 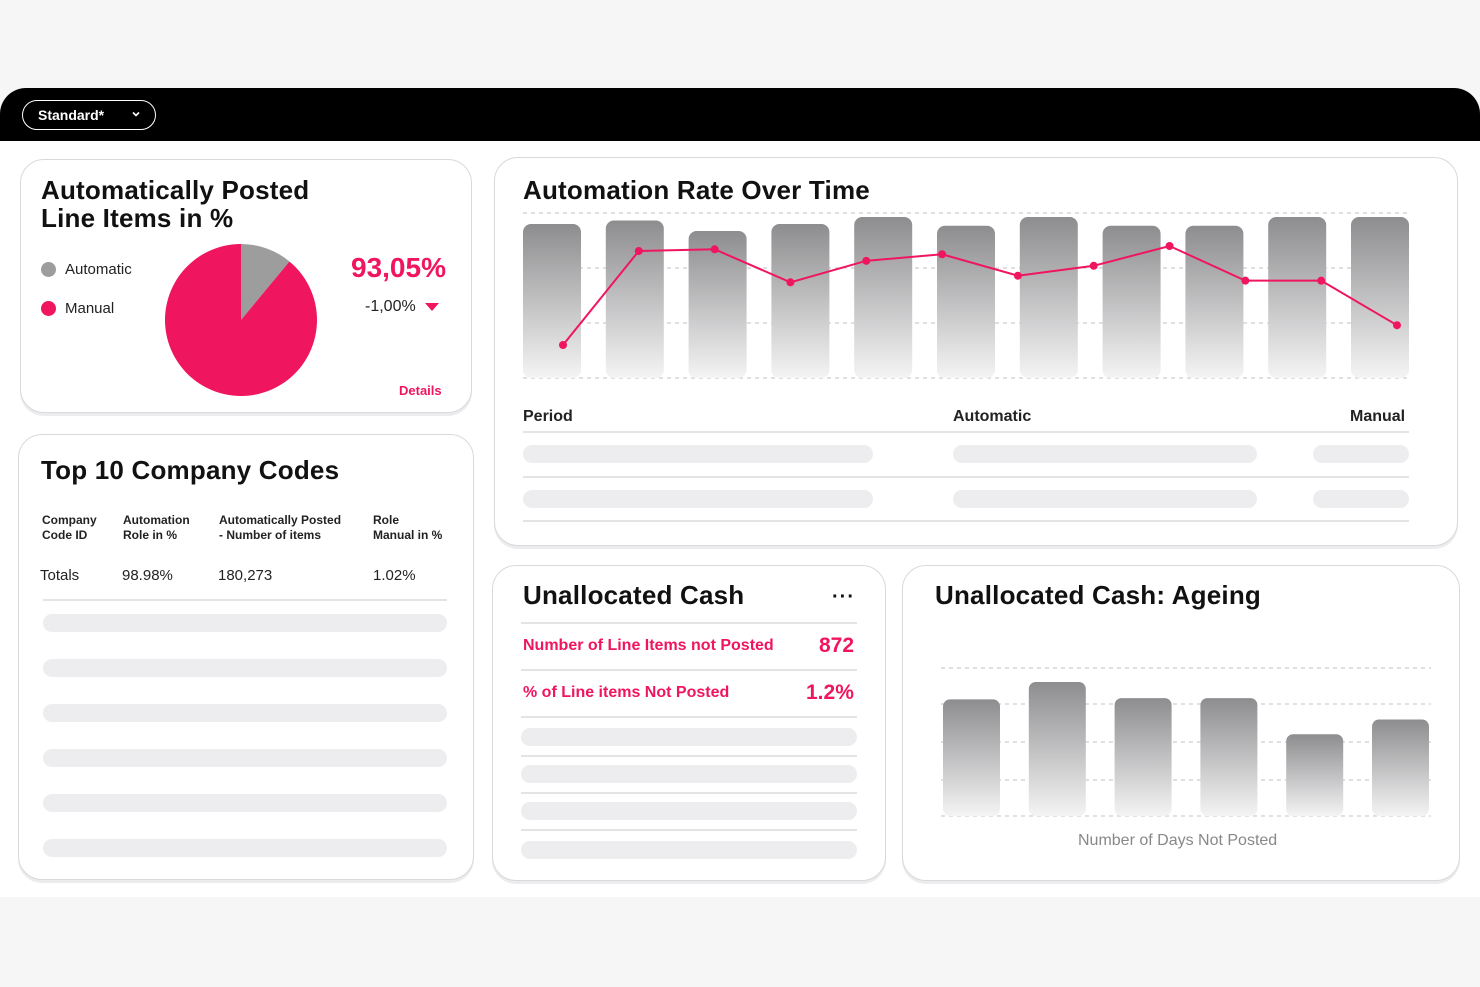 I want to click on card-title: Automatically Posted Line Items in %, so click(x=175, y=204).